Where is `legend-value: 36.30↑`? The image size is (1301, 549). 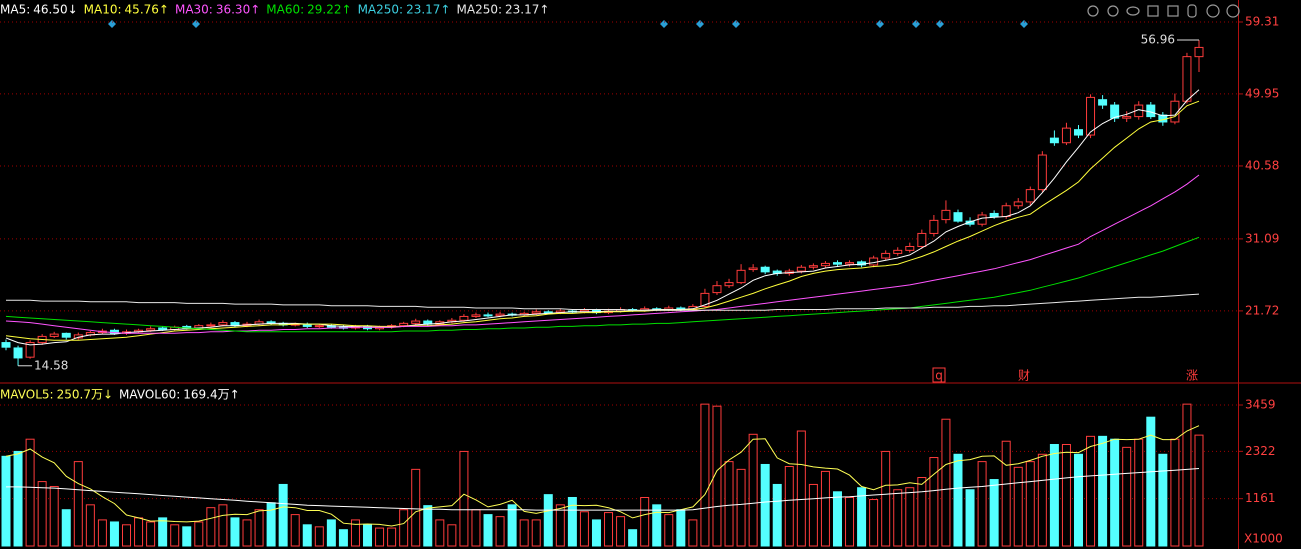
legend-value: 36.30↑ is located at coordinates (238, 10).